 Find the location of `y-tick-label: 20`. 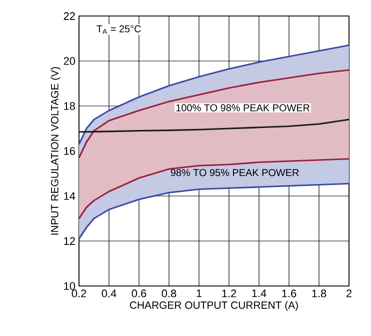

y-tick-label: 20 is located at coordinates (70, 61).